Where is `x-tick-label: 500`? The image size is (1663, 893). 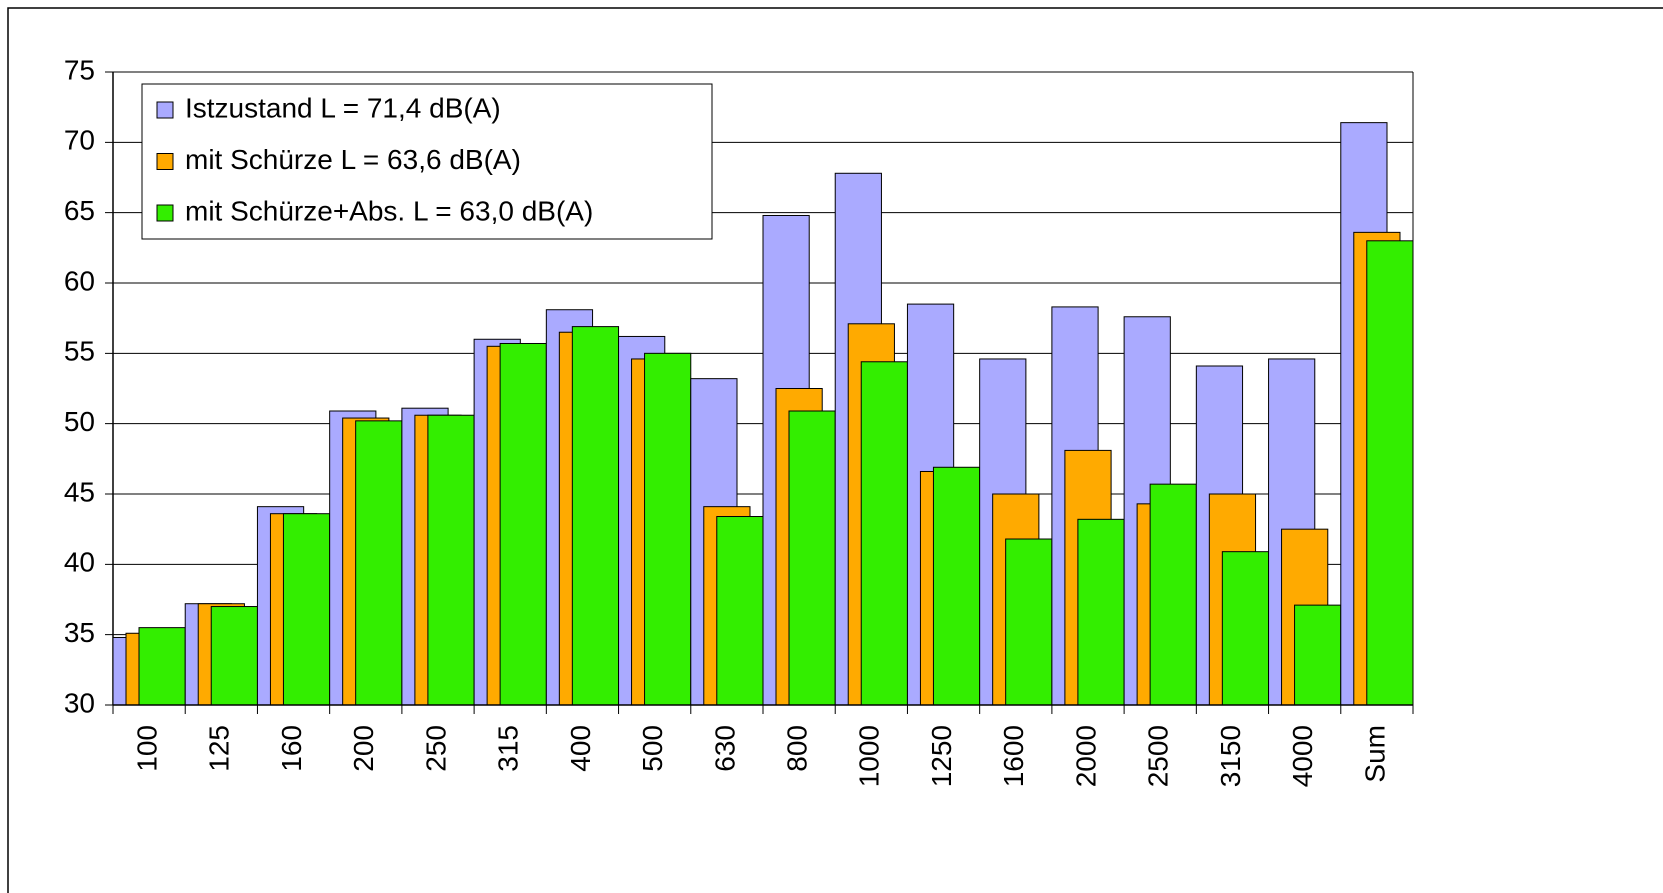
x-tick-label: 500 is located at coordinates (652, 748).